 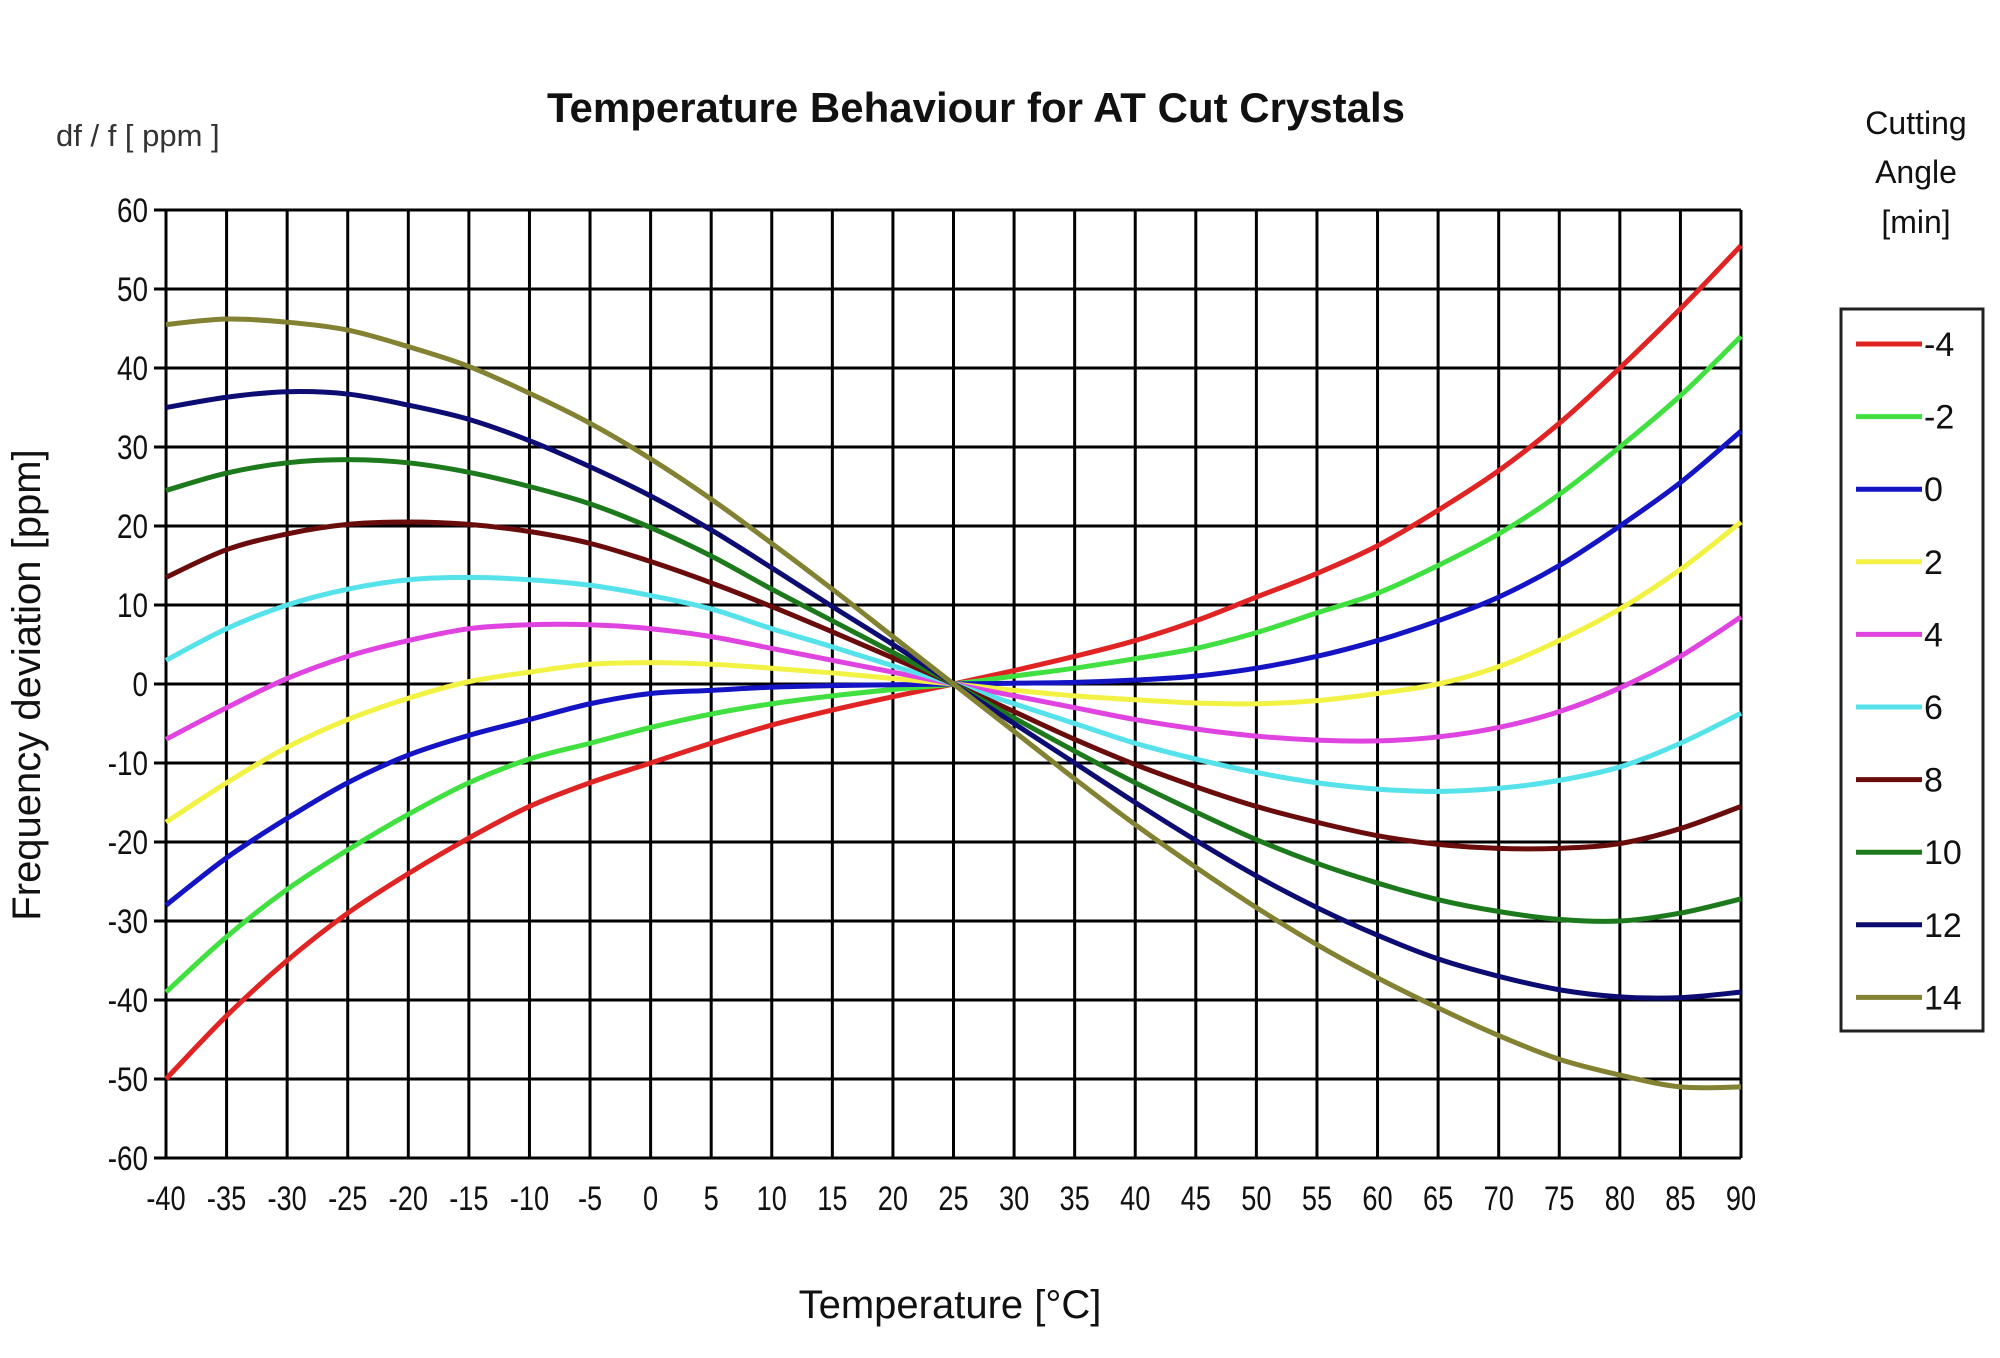 What do you see at coordinates (1933, 563) in the screenshot?
I see `legend-label: 2` at bounding box center [1933, 563].